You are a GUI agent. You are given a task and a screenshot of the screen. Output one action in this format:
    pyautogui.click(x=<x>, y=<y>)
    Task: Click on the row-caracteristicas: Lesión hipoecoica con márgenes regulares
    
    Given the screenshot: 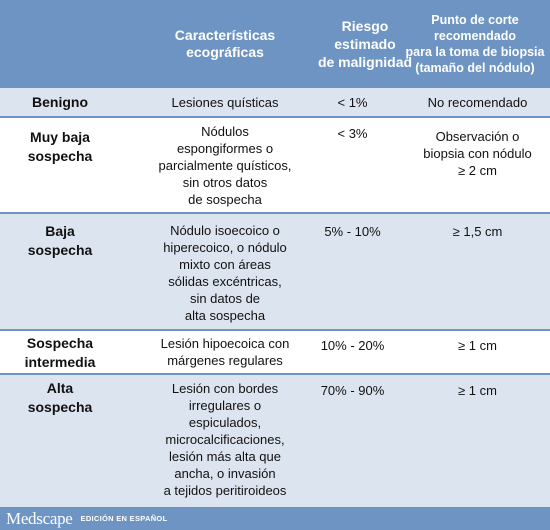 What is the action you would take?
    pyautogui.click(x=225, y=352)
    